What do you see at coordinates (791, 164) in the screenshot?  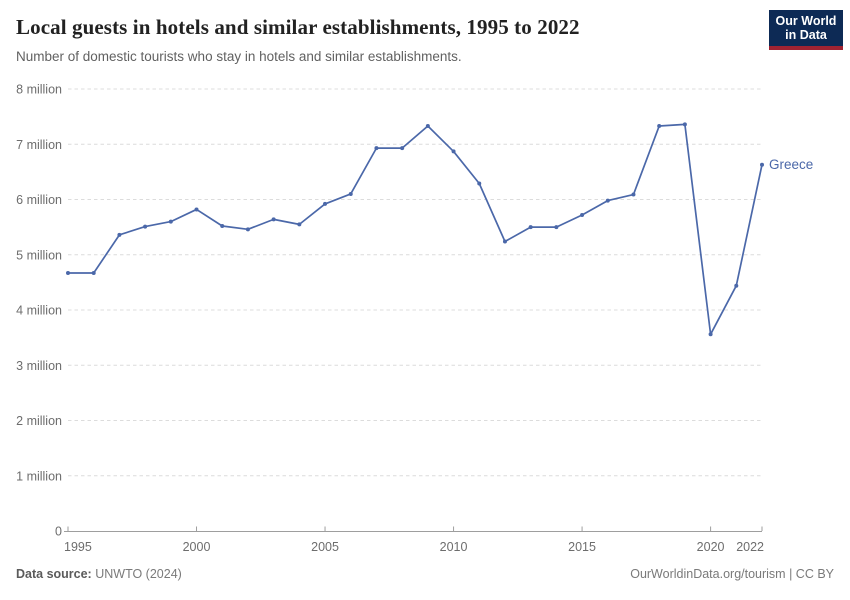 I see `series-label-greece: Greece` at bounding box center [791, 164].